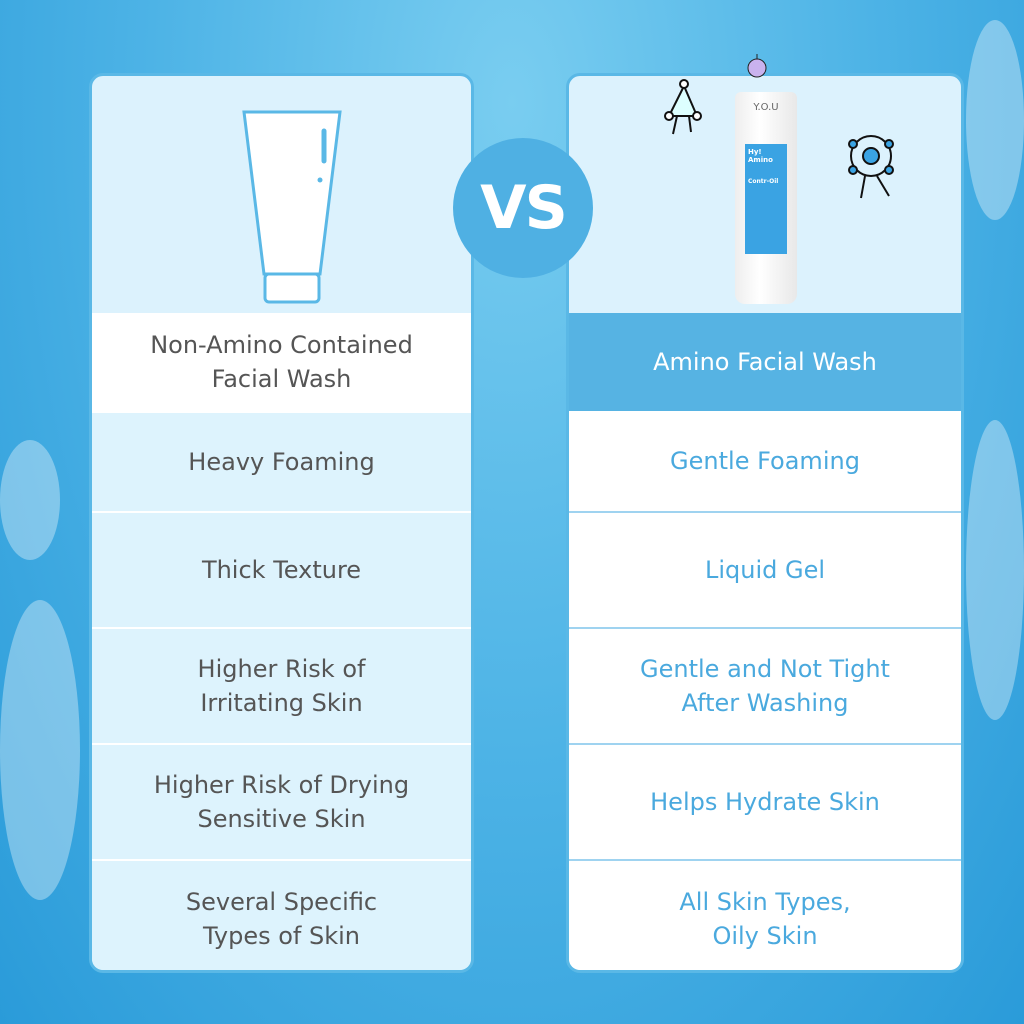 This screenshot has height=1024, width=1024. I want to click on left-column-title: Non-Amino Contained Facial Wash, so click(281, 362).